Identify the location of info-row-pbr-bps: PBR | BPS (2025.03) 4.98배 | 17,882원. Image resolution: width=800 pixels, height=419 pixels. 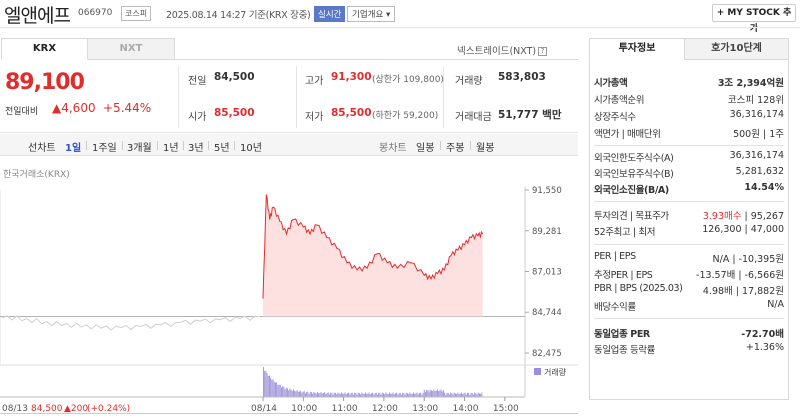
(689, 290).